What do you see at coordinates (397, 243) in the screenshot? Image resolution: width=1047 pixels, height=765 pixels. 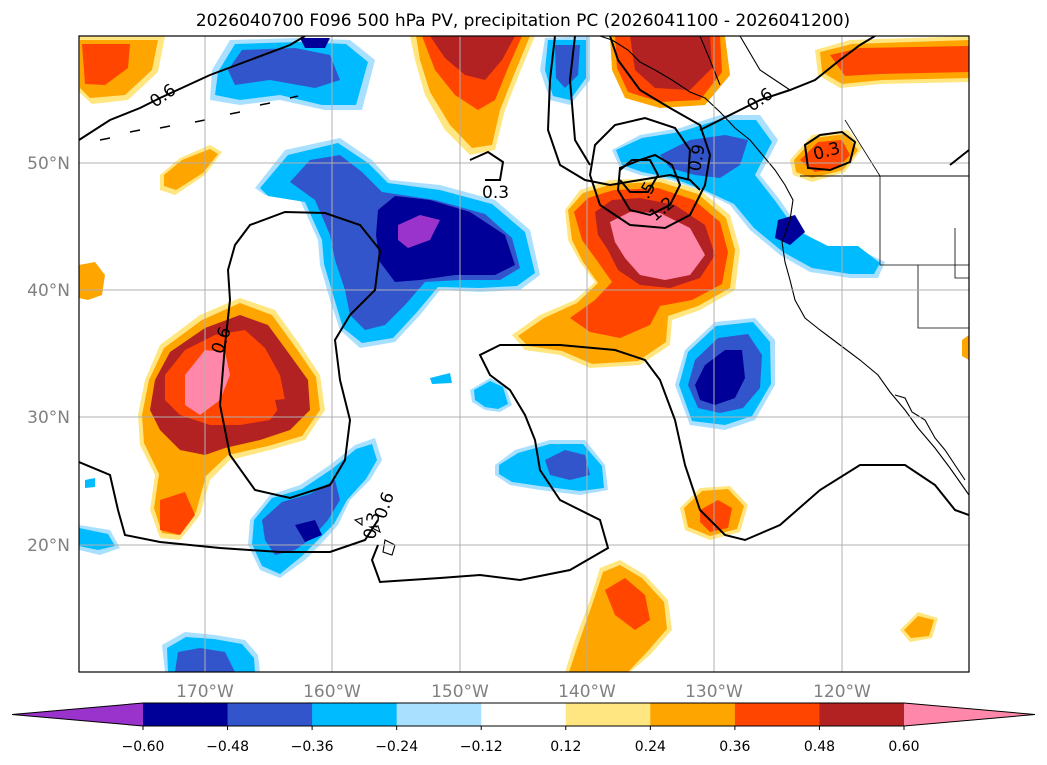 I see `anomaly-central-negative` at bounding box center [397, 243].